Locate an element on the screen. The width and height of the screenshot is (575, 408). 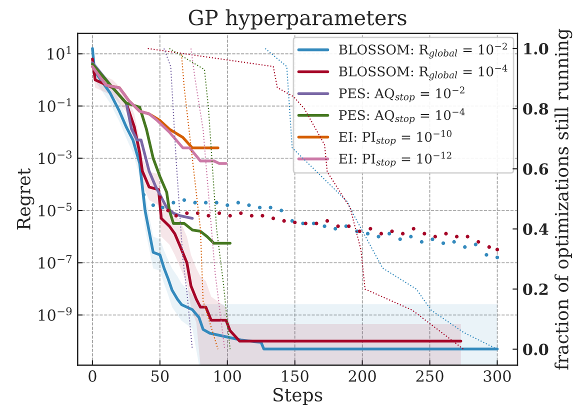
y-tick-label: 10$^{−1}$ is located at coordinates (54, 105).